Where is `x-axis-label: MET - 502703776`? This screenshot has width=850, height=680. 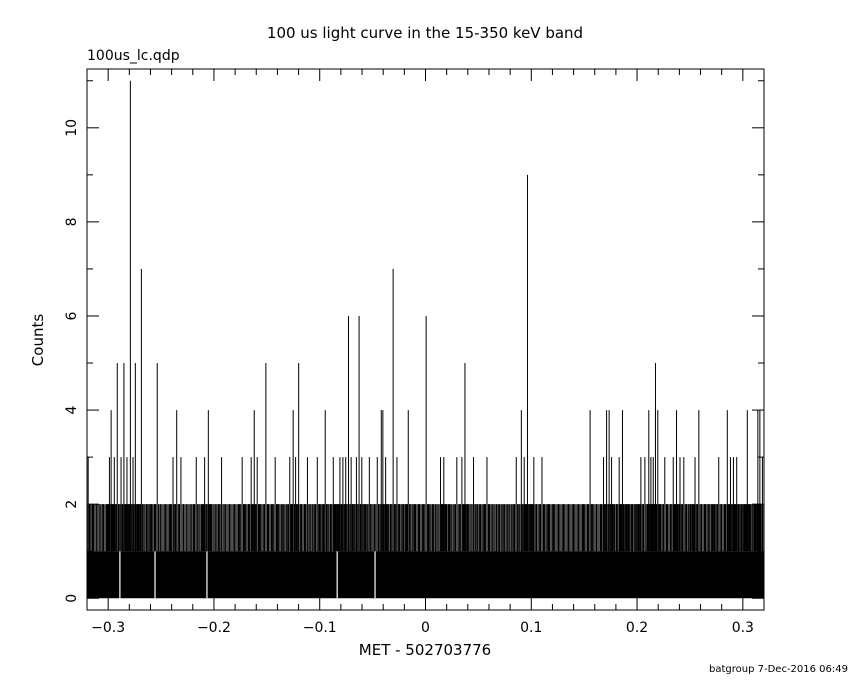
x-axis-label: MET - 502703776 is located at coordinates (425, 650).